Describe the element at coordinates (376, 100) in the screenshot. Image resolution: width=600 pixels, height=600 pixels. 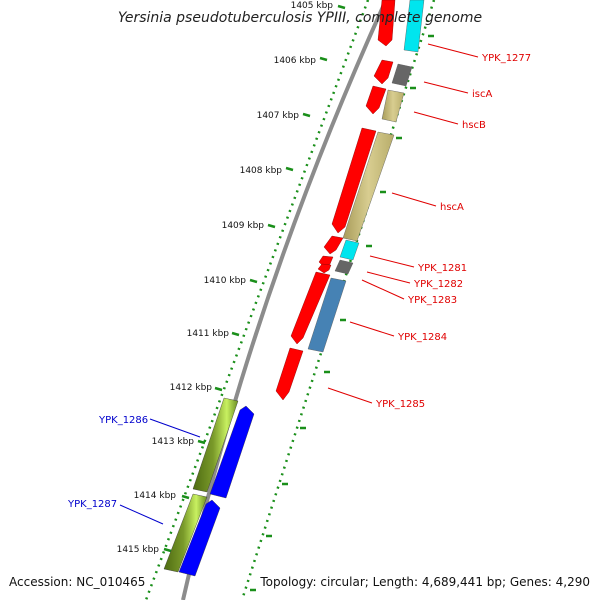
I see `gene-hscB-arrow` at that location.